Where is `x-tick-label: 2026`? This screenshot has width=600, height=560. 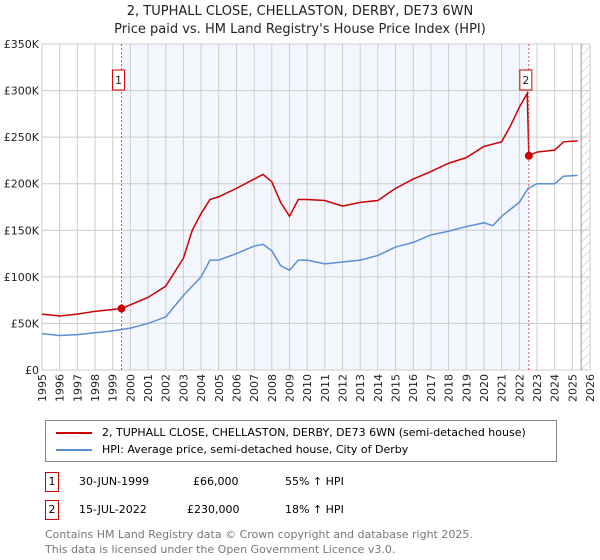 x-tick-label: 2026 is located at coordinates (590, 388).